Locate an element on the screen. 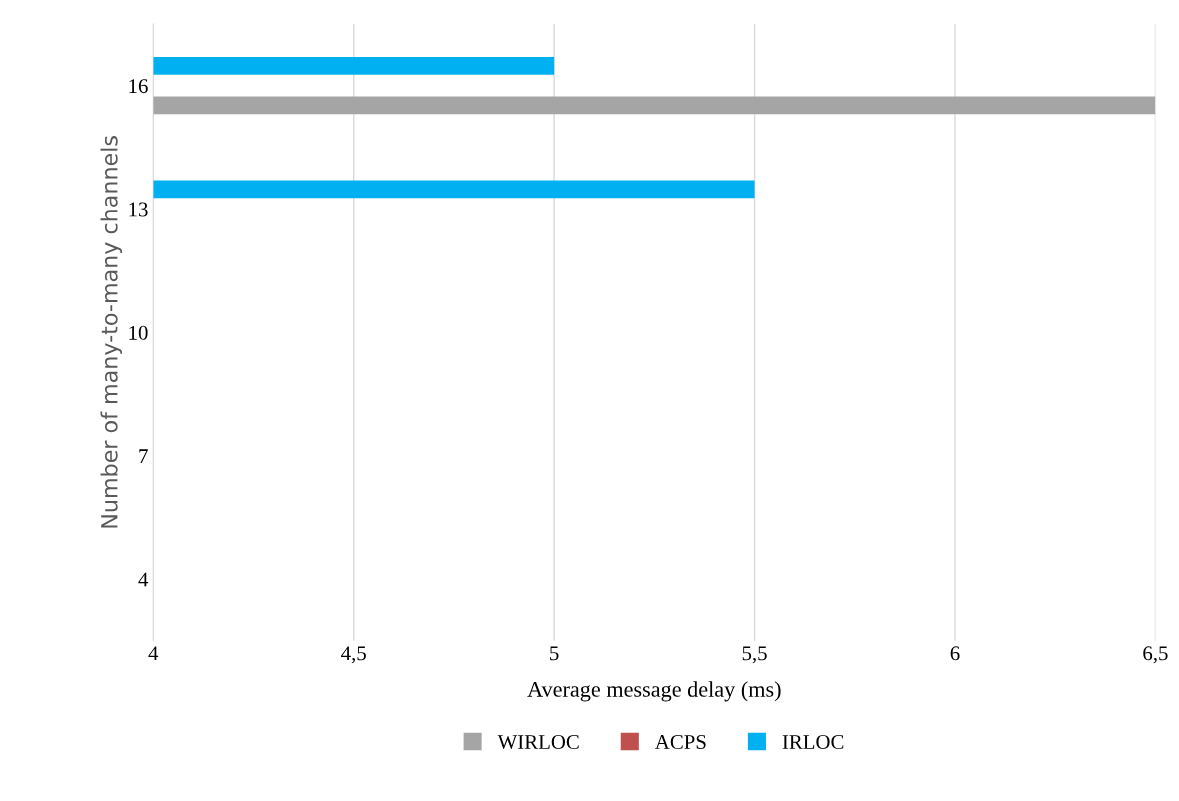  y-axis-title: Number of many-to-many channels is located at coordinates (111, 332).